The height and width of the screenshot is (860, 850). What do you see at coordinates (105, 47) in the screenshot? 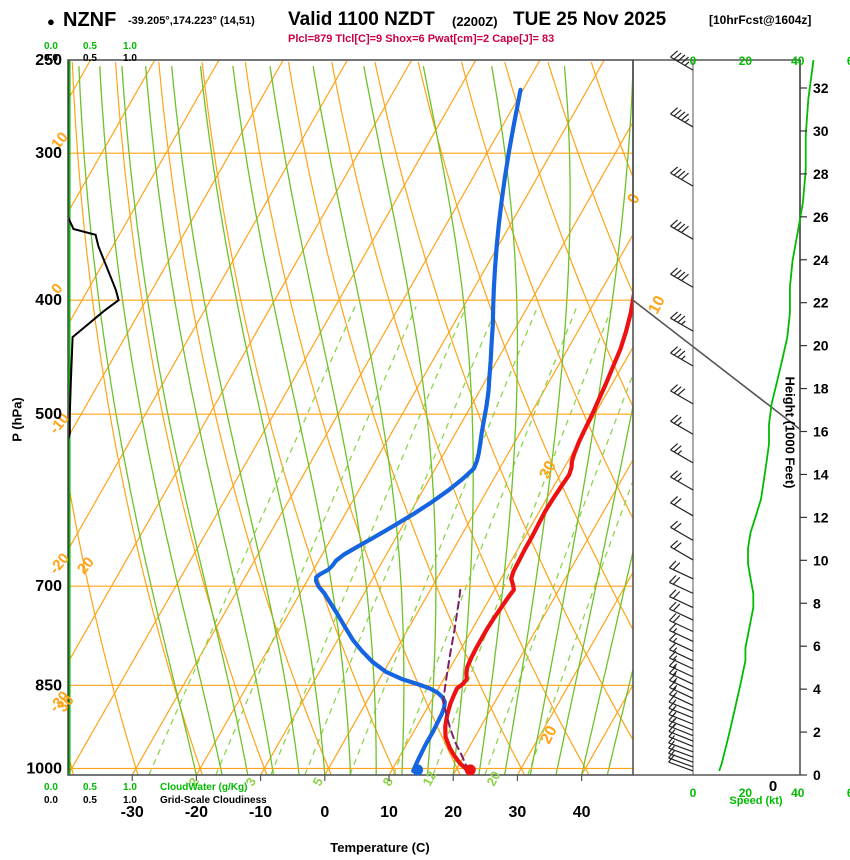
I see `legend-cloudwater-top: 0.0 0.5 1.0` at bounding box center [105, 47].